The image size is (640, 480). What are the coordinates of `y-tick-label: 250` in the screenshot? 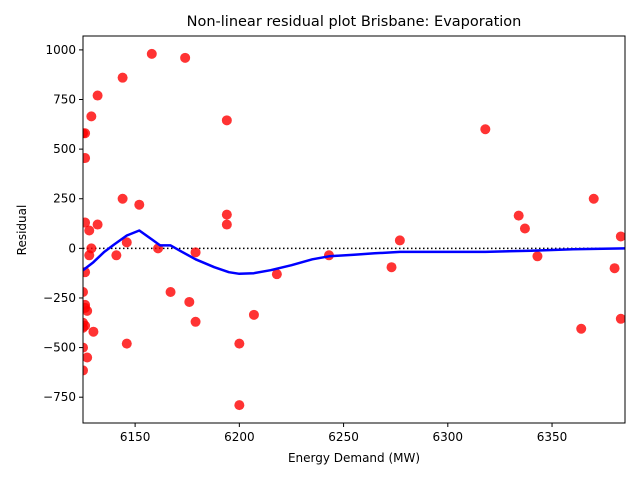 It's located at (64, 199).